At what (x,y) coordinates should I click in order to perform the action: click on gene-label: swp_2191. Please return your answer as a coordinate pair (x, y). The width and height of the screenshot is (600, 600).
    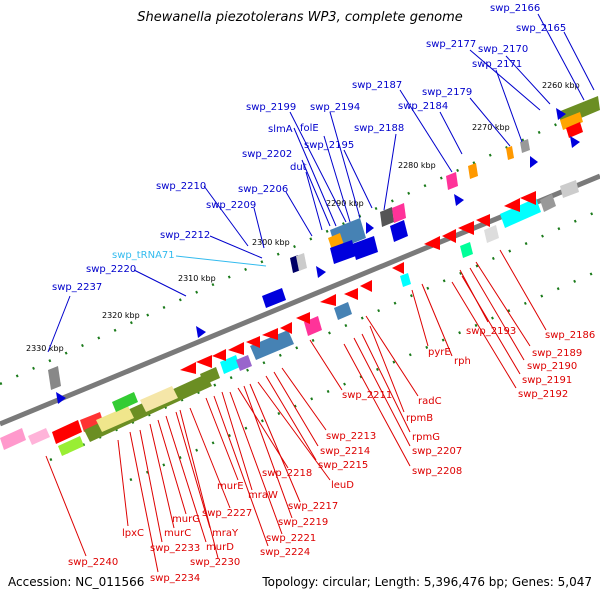
    Looking at the image, I should click on (547, 380).